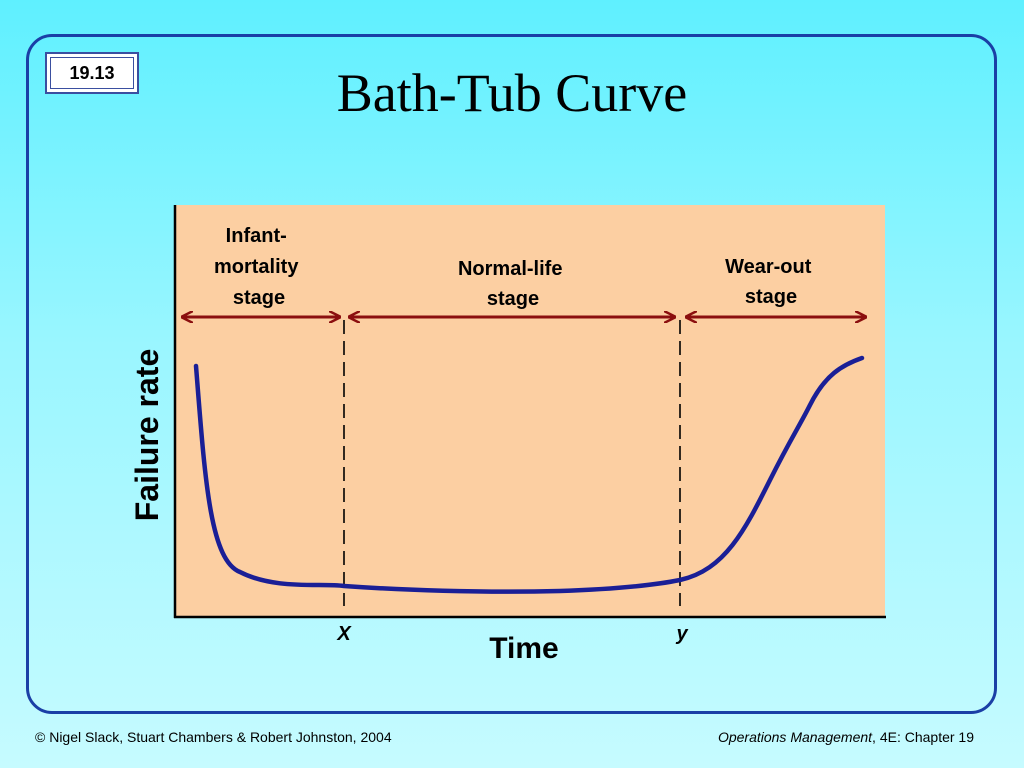 The image size is (1024, 768). I want to click on footer-book-reference: Operations Management, 4E: Chapter 19, so click(846, 737).